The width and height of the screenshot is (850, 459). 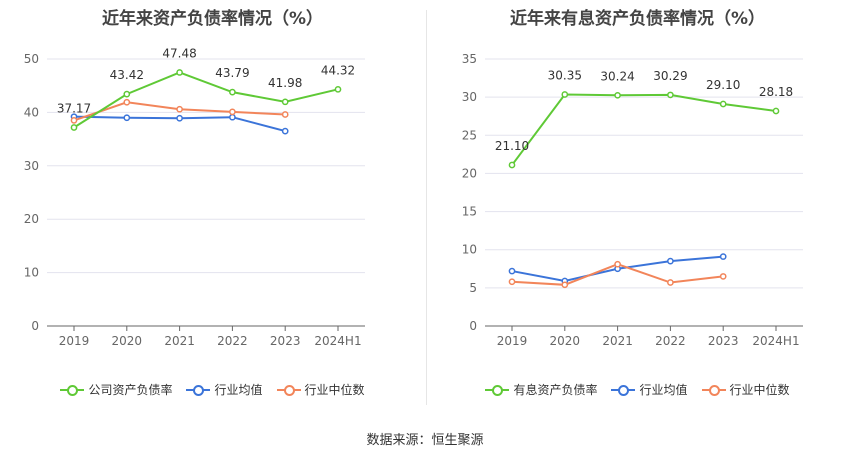 What do you see at coordinates (179, 53) in the screenshot?
I see `data-label: 47.48` at bounding box center [179, 53].